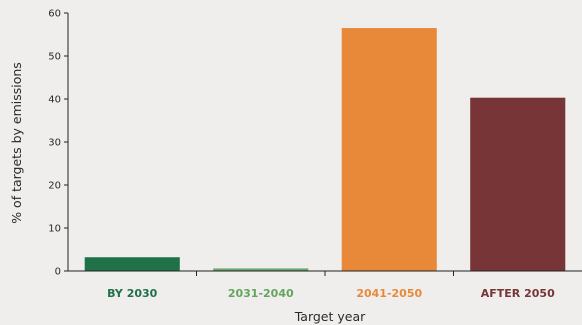 The width and height of the screenshot is (582, 325). What do you see at coordinates (58, 272) in the screenshot?
I see `y-tick-label: 0` at bounding box center [58, 272].